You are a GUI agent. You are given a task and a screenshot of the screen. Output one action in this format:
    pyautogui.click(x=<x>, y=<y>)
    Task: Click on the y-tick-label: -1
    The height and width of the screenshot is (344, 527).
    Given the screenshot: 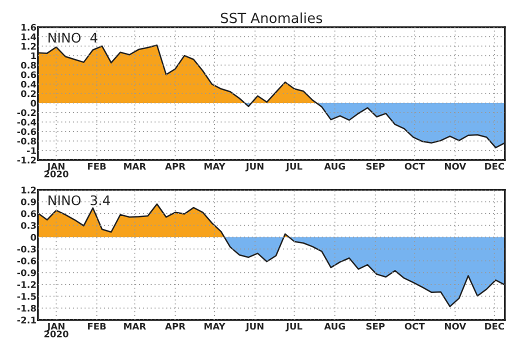 What is the action you would take?
    pyautogui.click(x=31, y=150)
    